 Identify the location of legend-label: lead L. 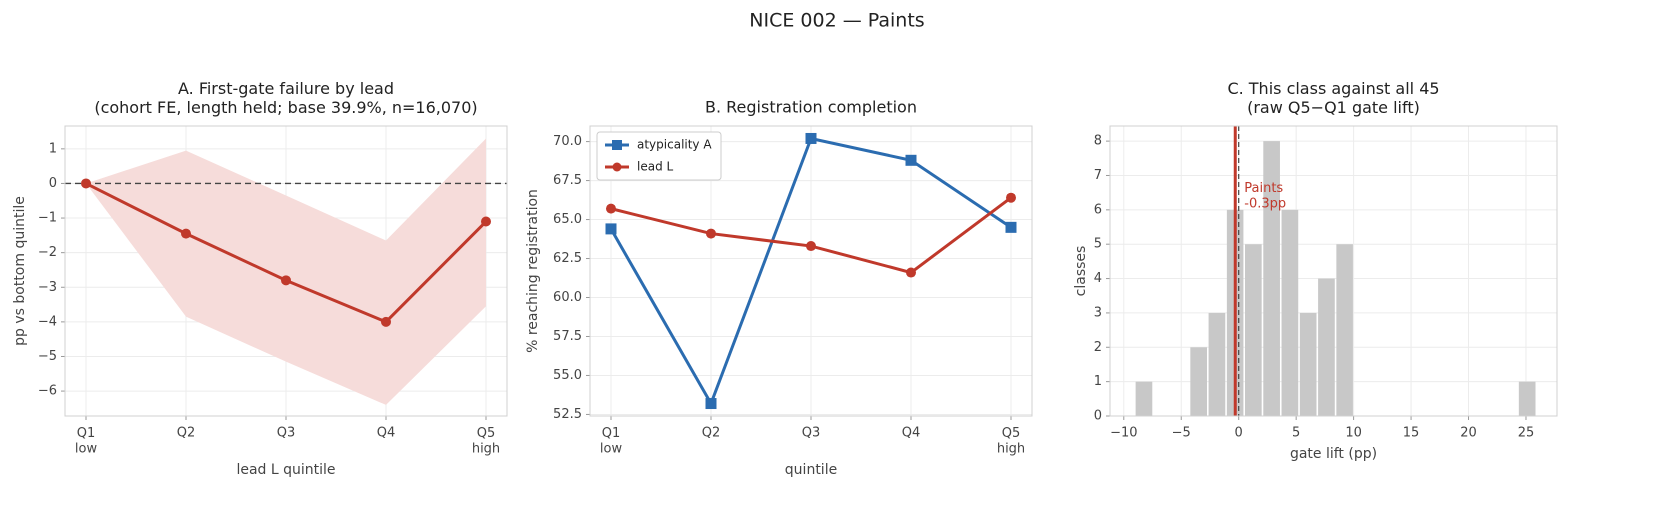
(655, 167).